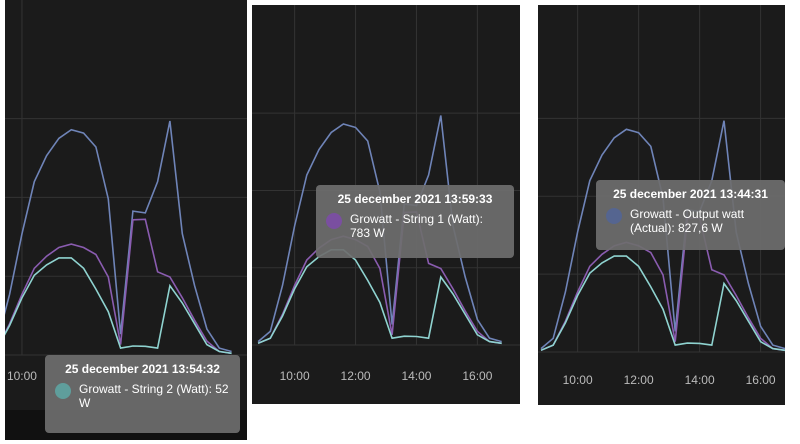 This screenshot has height=444, width=800. What do you see at coordinates (154, 396) in the screenshot?
I see `tooltip-text: Growatt - String 2 (Watt): 52 W` at bounding box center [154, 396].